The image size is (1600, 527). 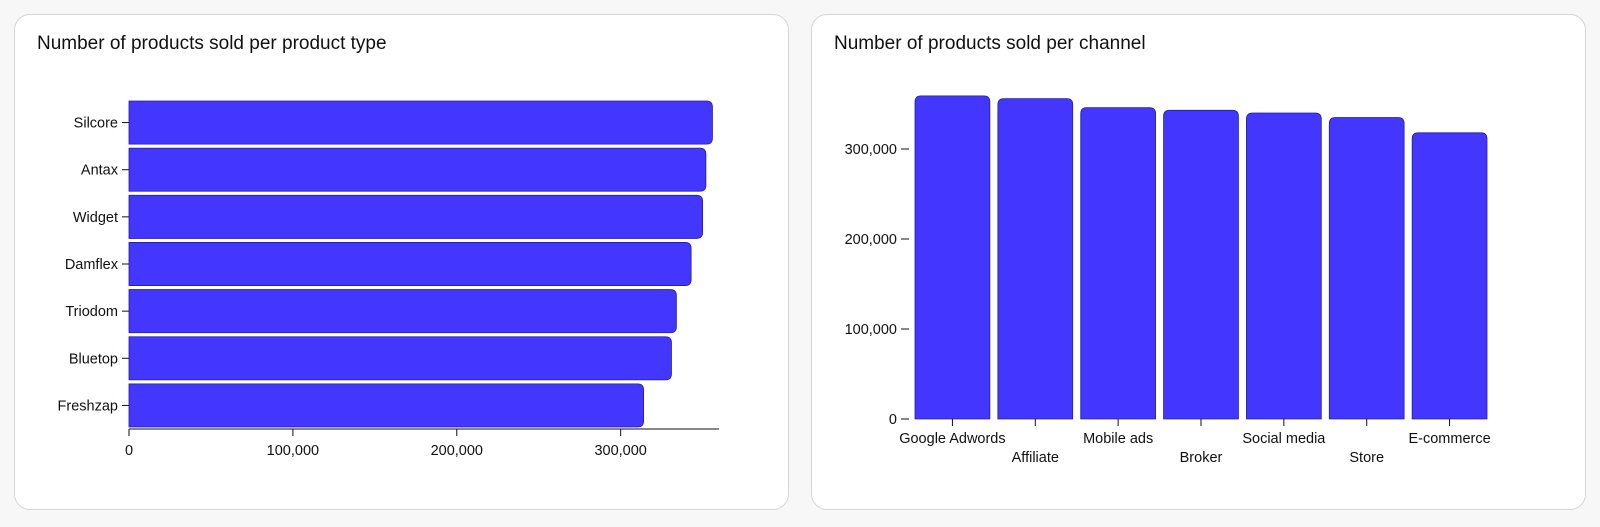 What do you see at coordinates (212, 43) in the screenshot?
I see `chart-title: Number of products sold per product type` at bounding box center [212, 43].